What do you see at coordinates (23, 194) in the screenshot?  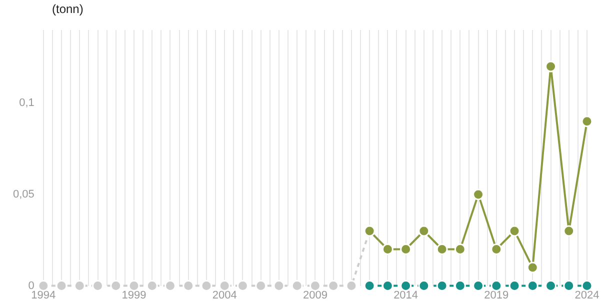 I see `y-tick-label: 0,05` at bounding box center [23, 194].